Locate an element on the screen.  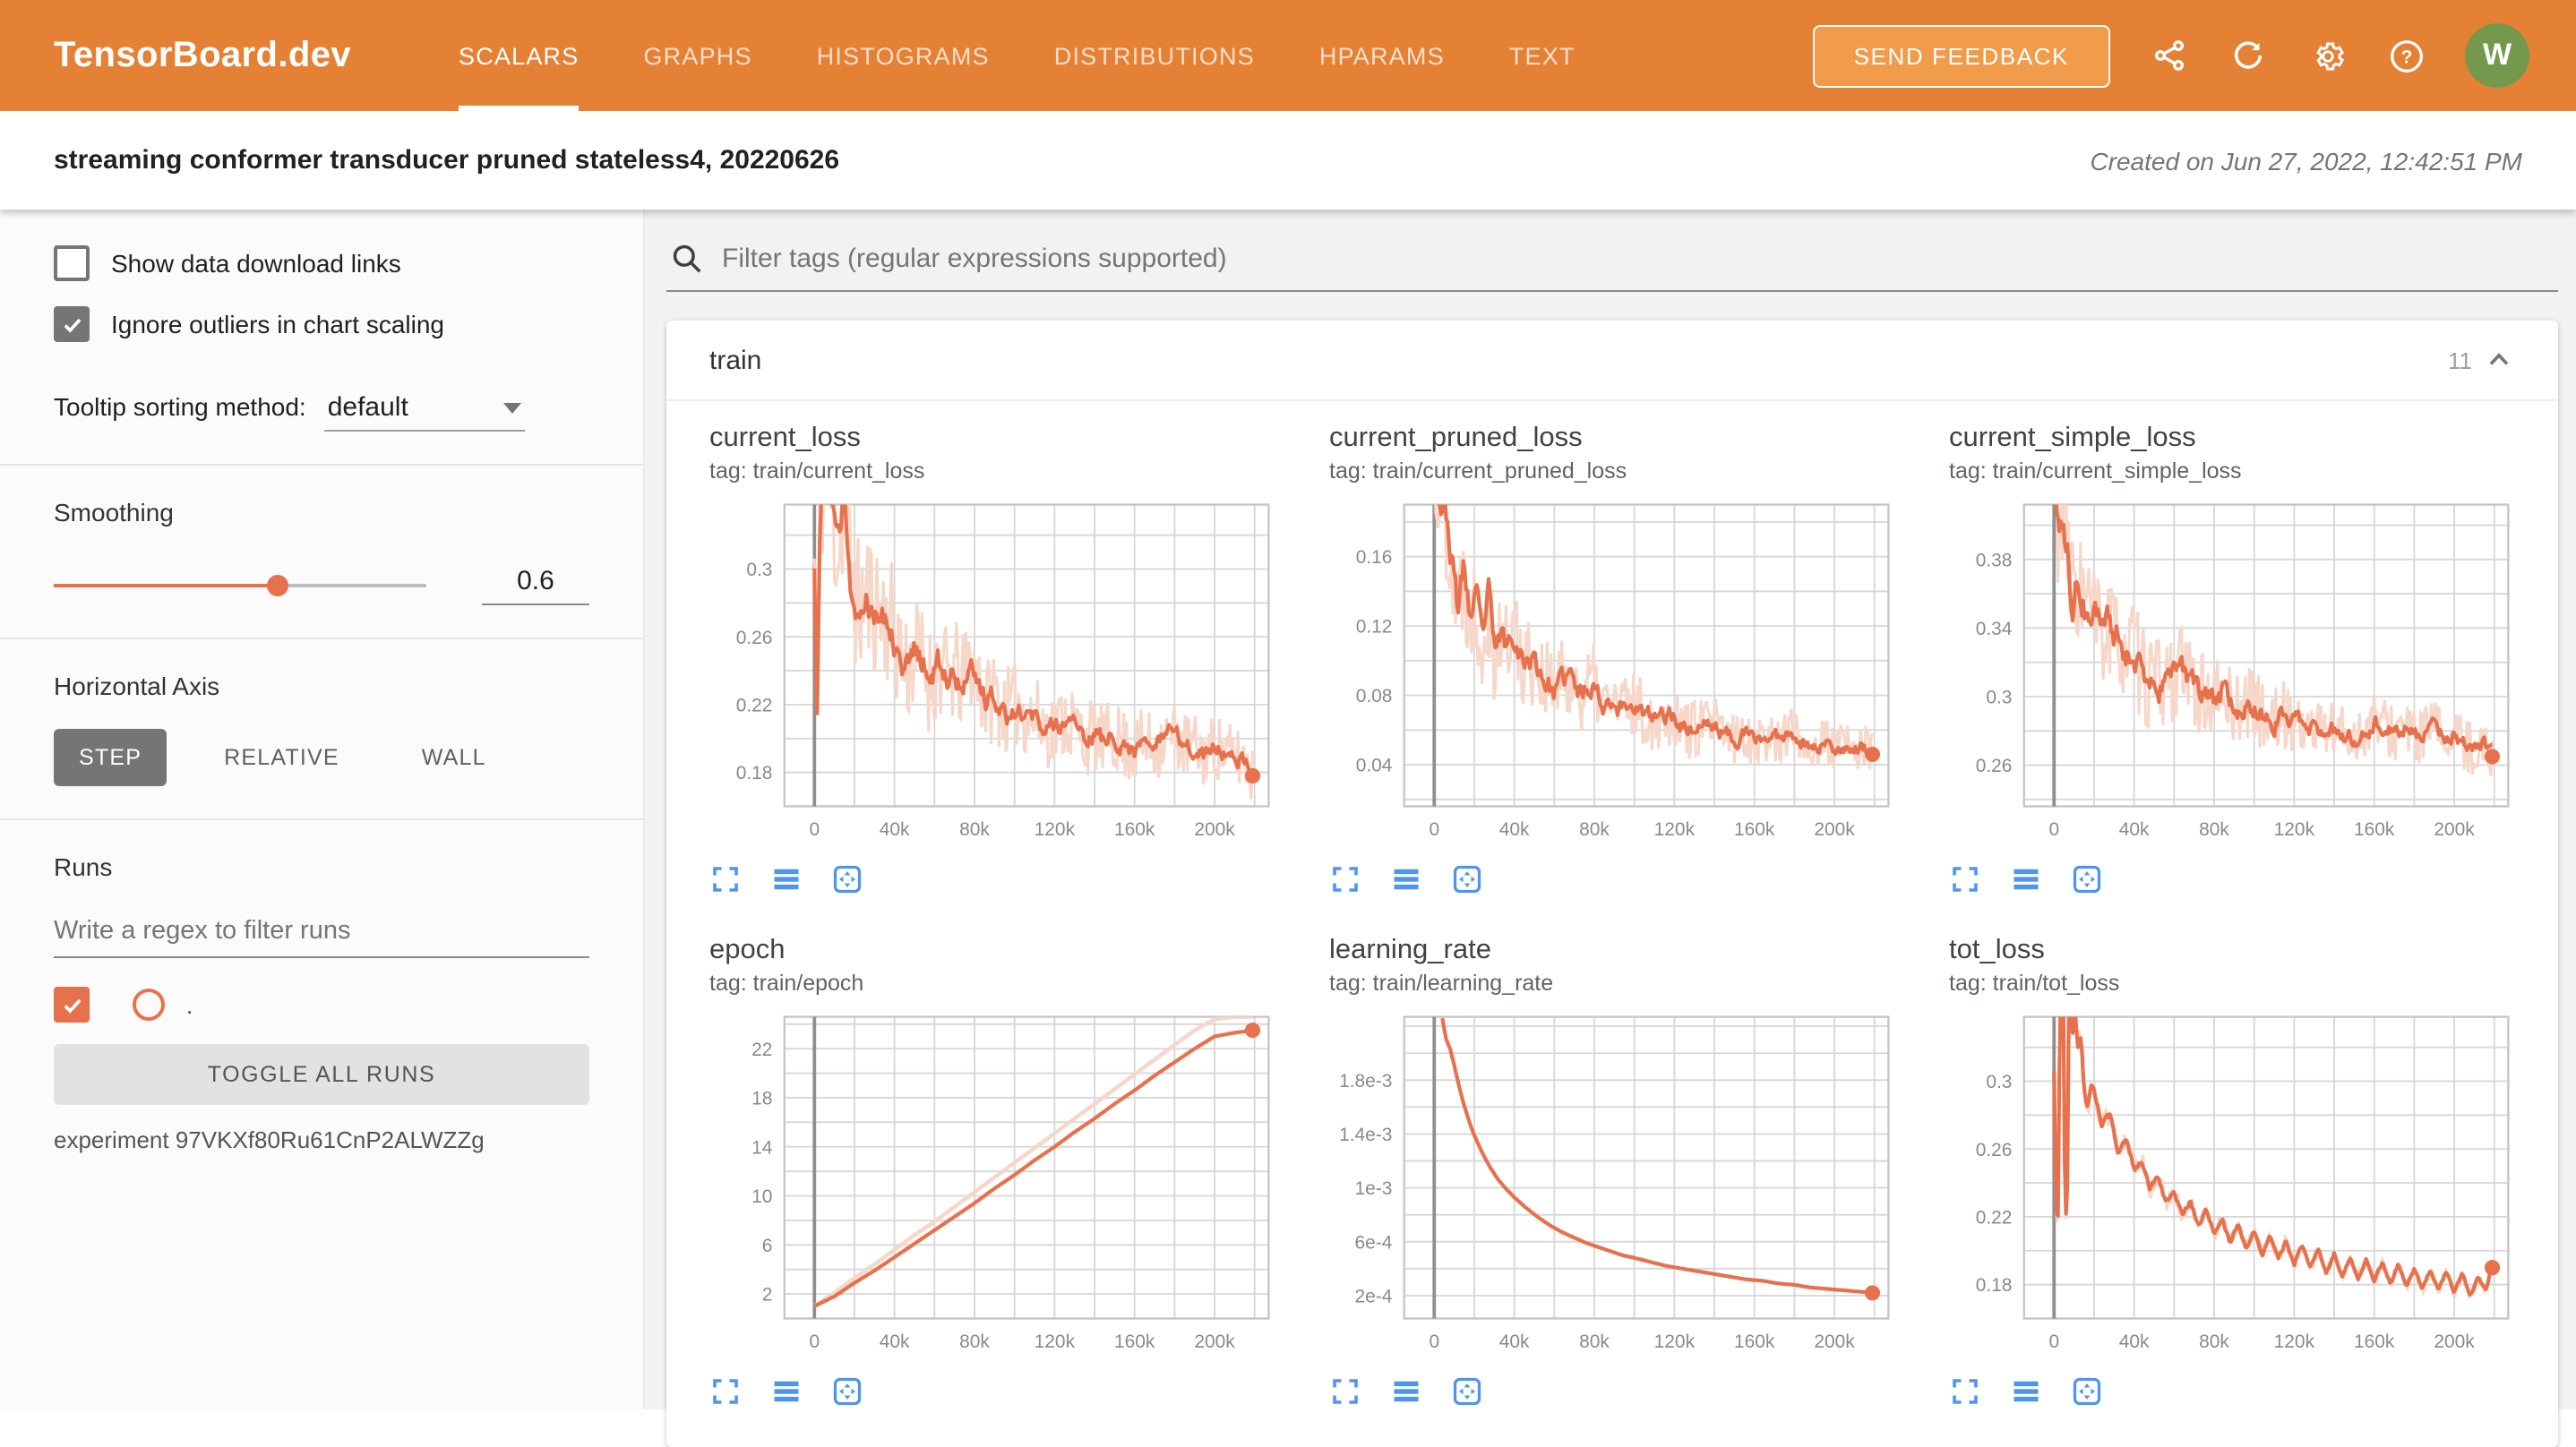
tab-histograms: HISTOGRAMS is located at coordinates (903, 55).